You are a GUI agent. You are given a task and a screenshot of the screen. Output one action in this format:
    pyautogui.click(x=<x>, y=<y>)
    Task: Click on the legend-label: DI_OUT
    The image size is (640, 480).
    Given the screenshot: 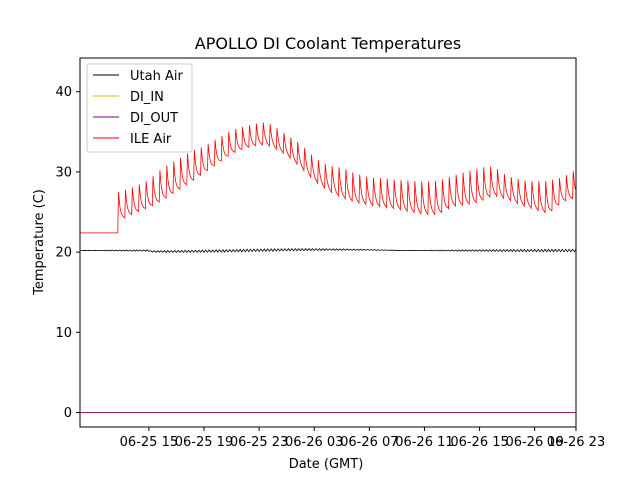 What is the action you would take?
    pyautogui.click(x=154, y=118)
    